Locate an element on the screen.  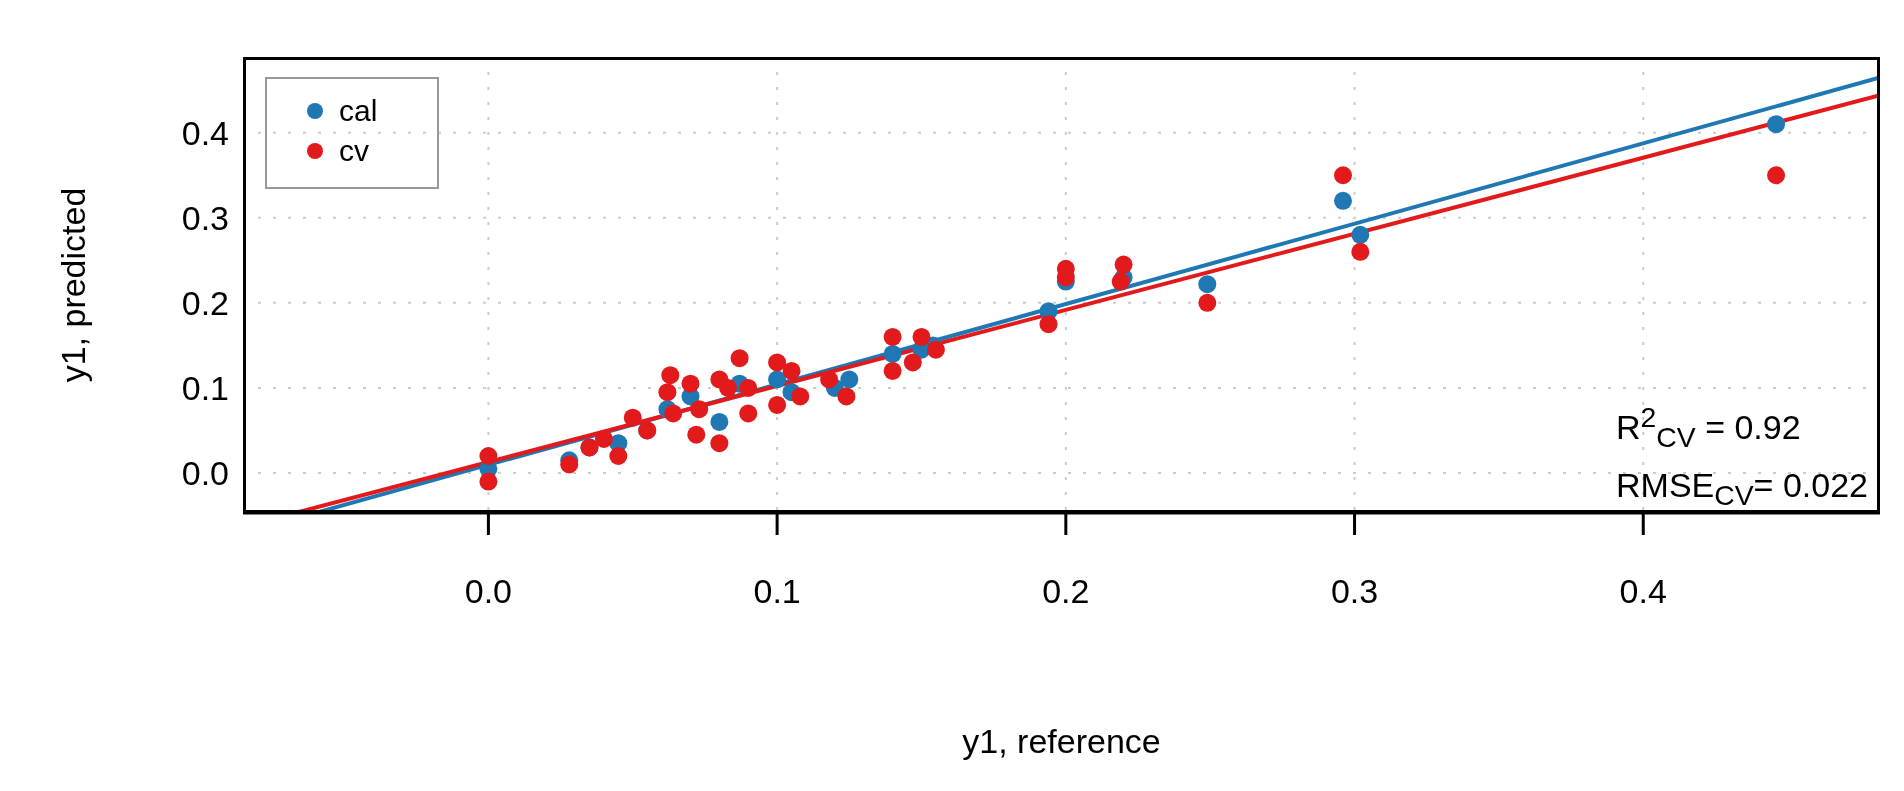
x-axis-title: y1, reference is located at coordinates (1061, 741).